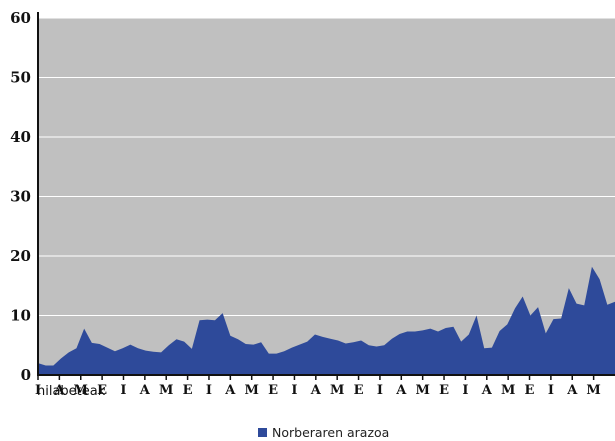  What do you see at coordinates (102, 390) in the screenshot?
I see `x-tick-label-3: E` at bounding box center [102, 390].